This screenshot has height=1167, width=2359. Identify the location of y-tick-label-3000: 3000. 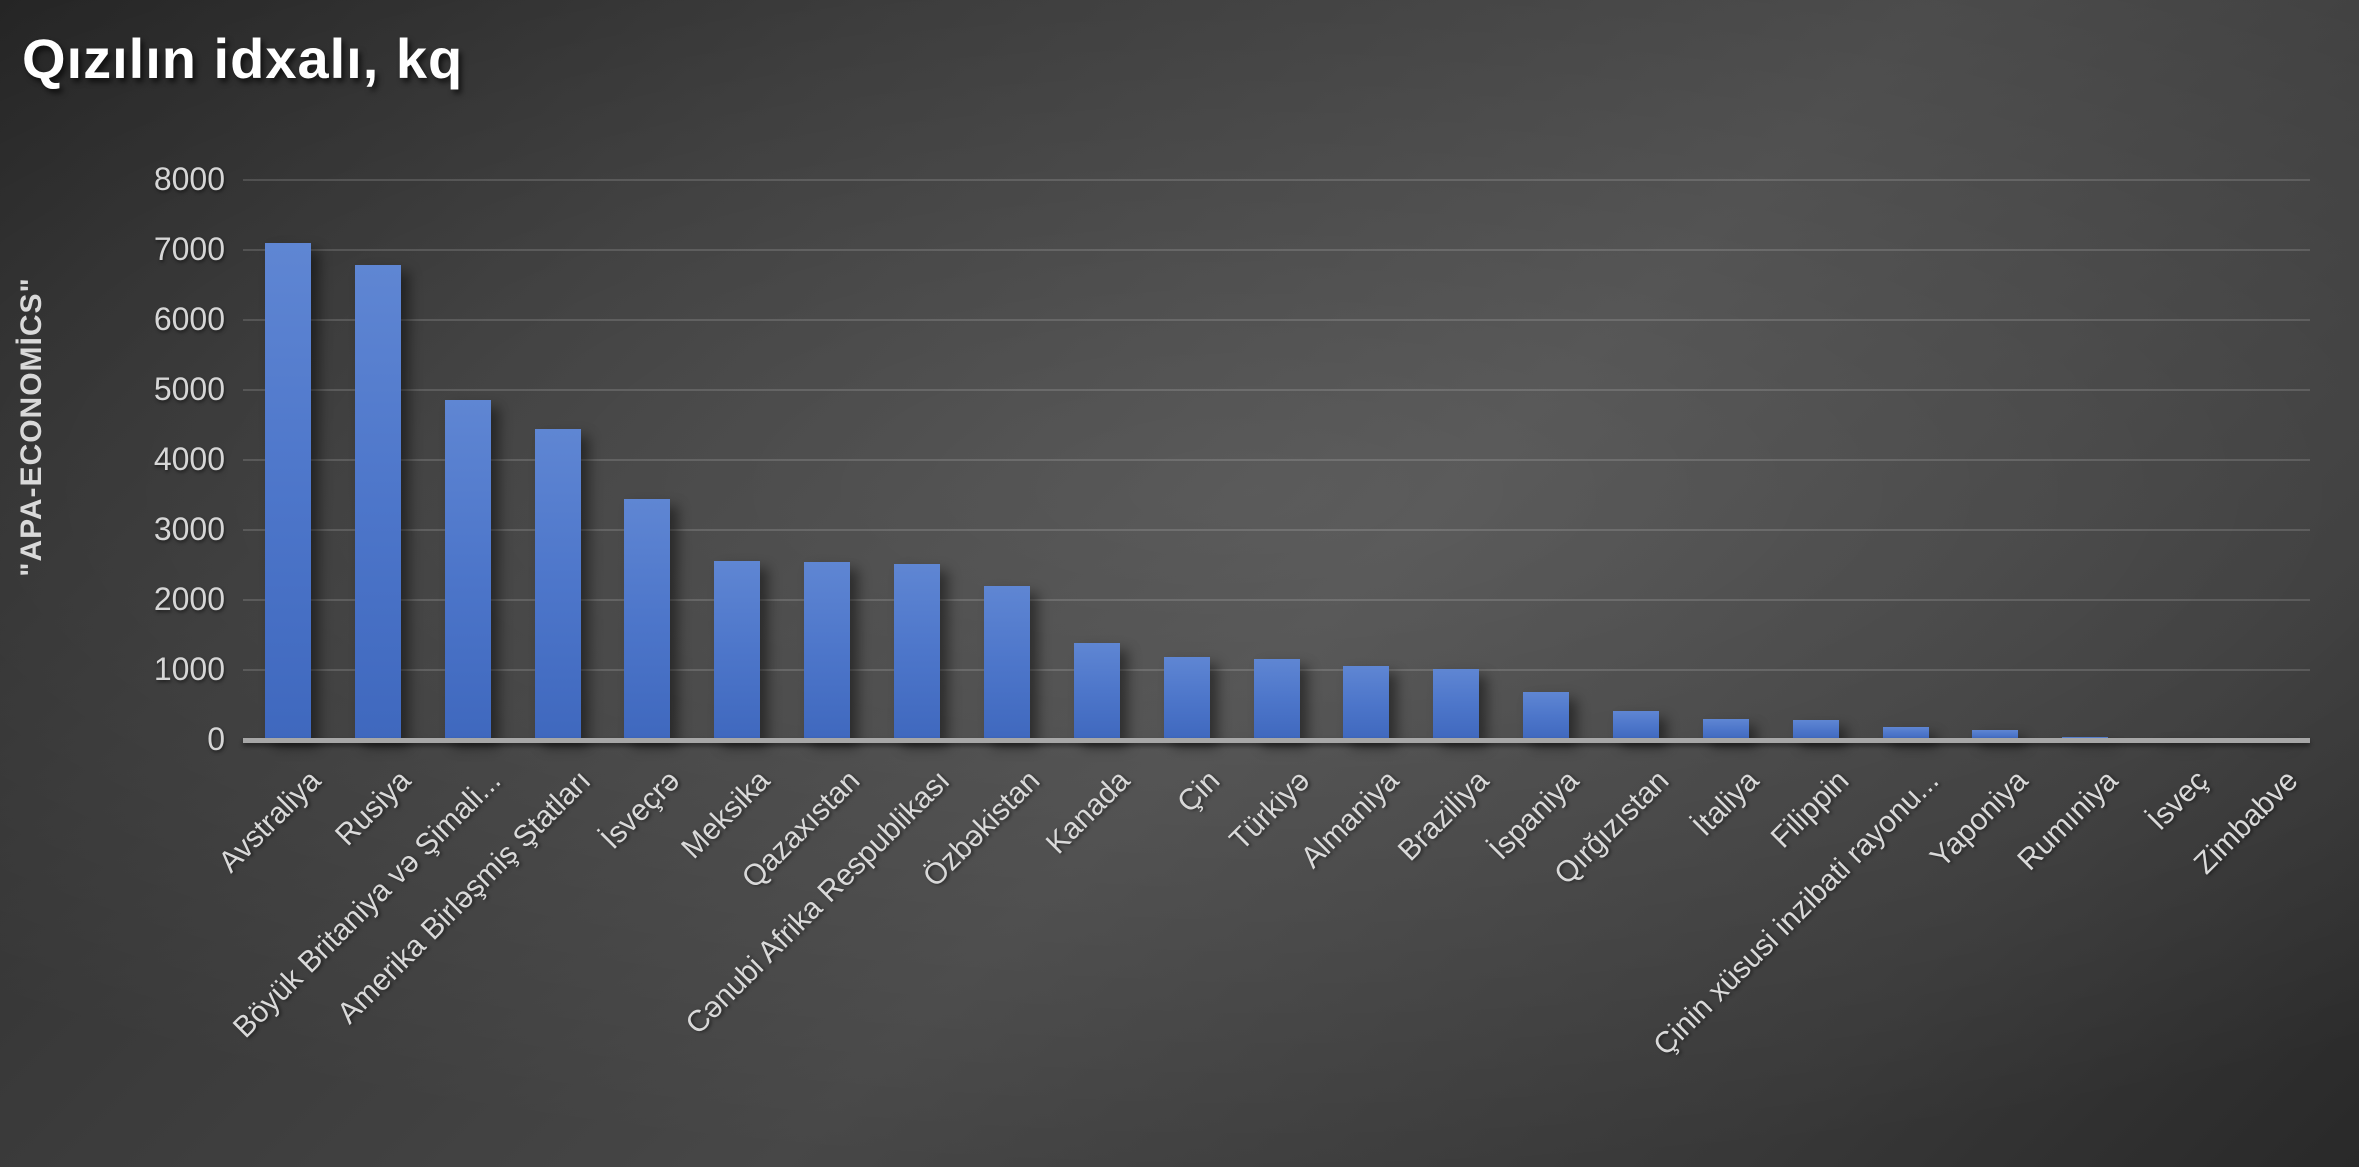
(189, 529).